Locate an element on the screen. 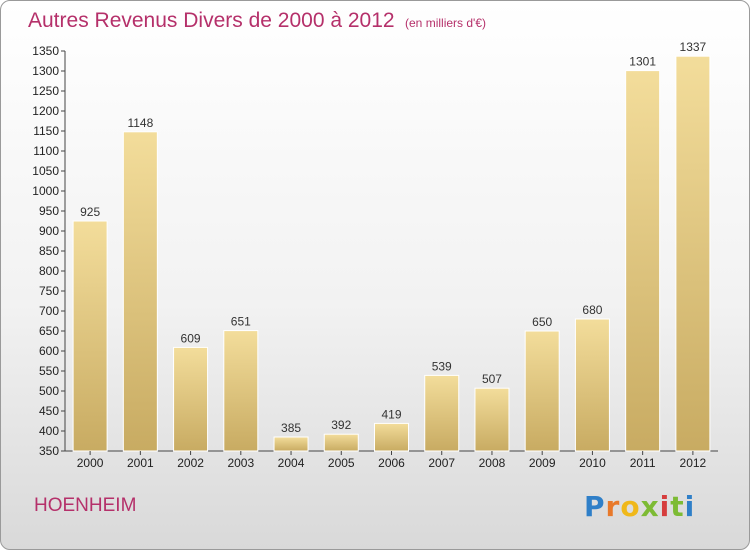 The height and width of the screenshot is (550, 750). y-tick-label: 400 is located at coordinates (49, 431).